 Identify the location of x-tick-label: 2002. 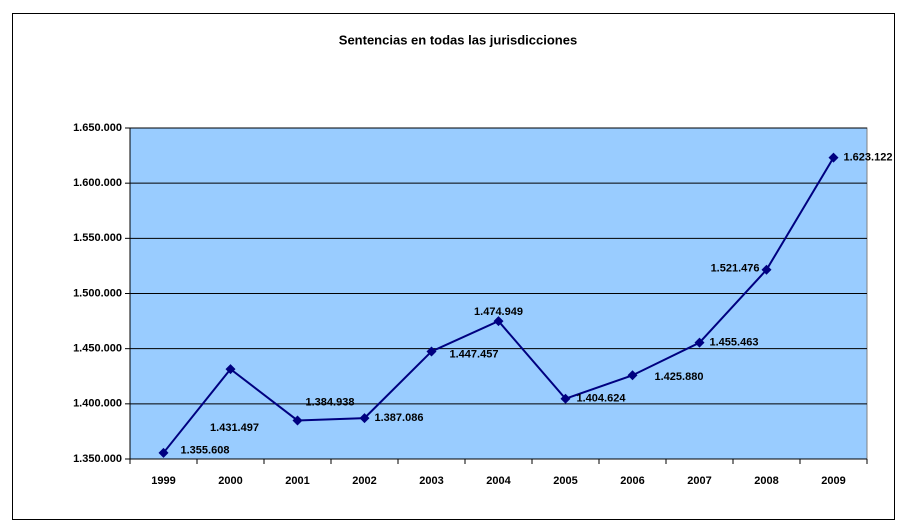
(364, 481).